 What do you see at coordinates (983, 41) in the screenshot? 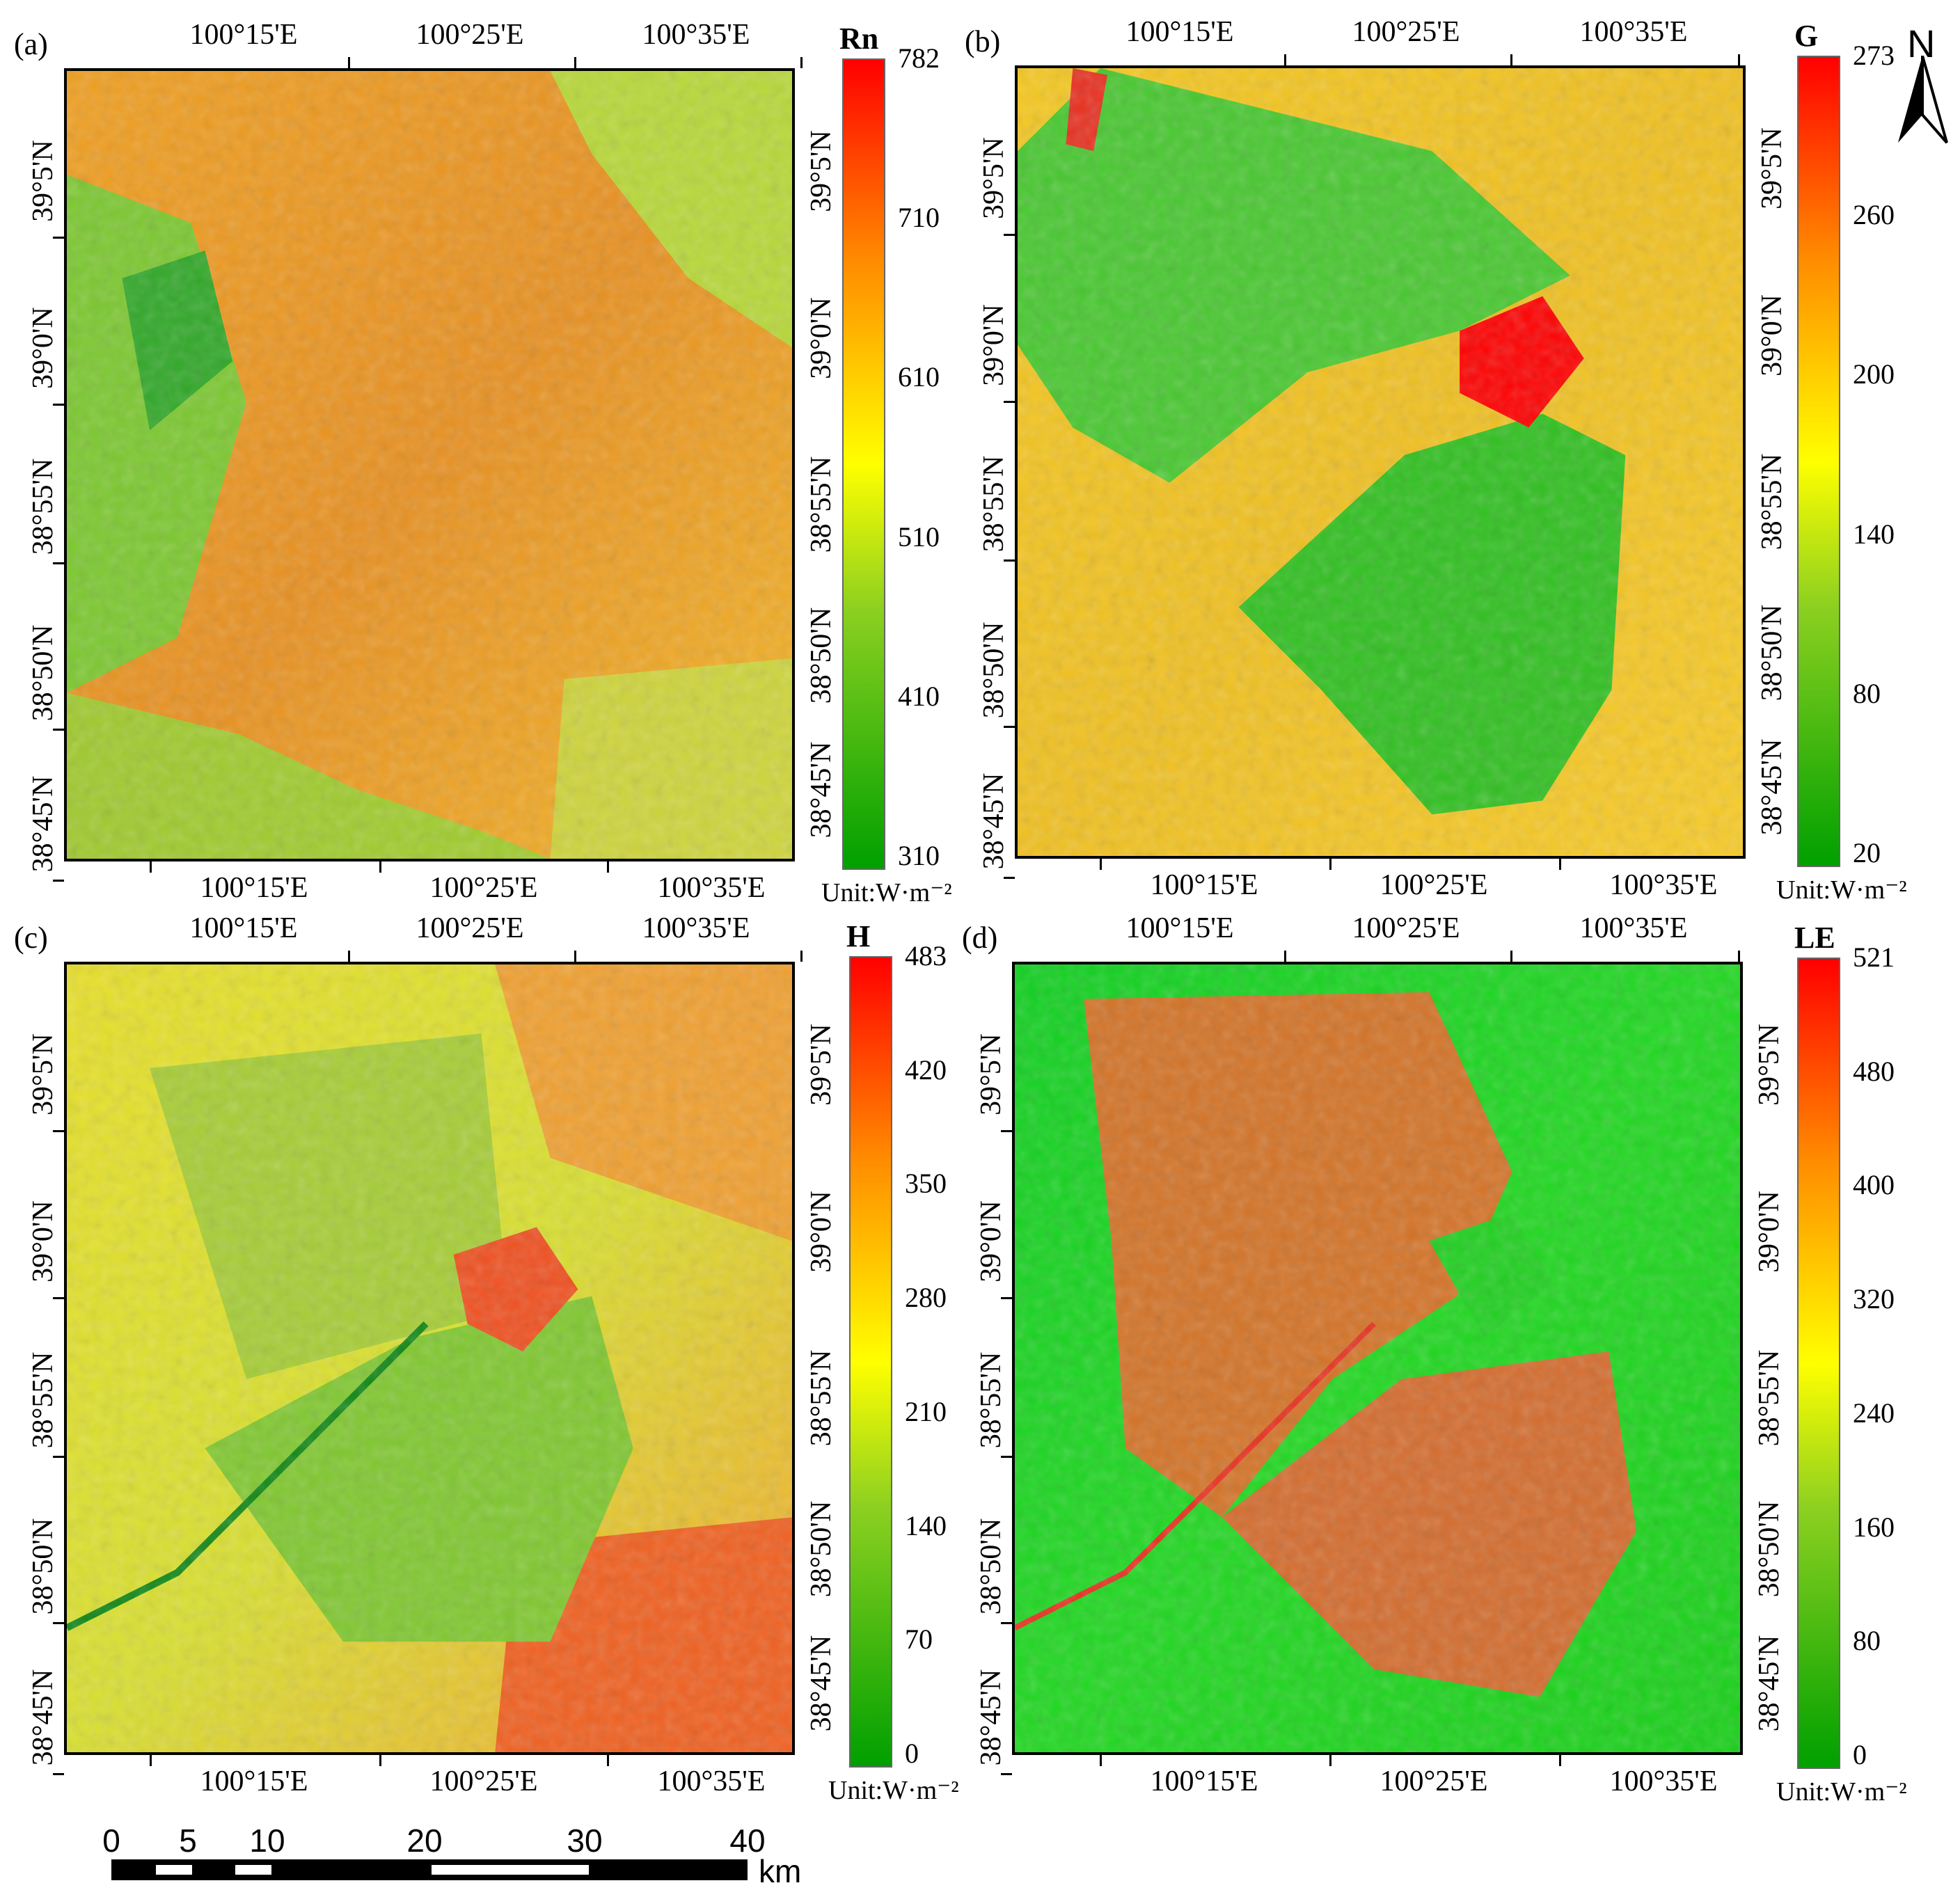
I see `panel-label: (b)` at bounding box center [983, 41].